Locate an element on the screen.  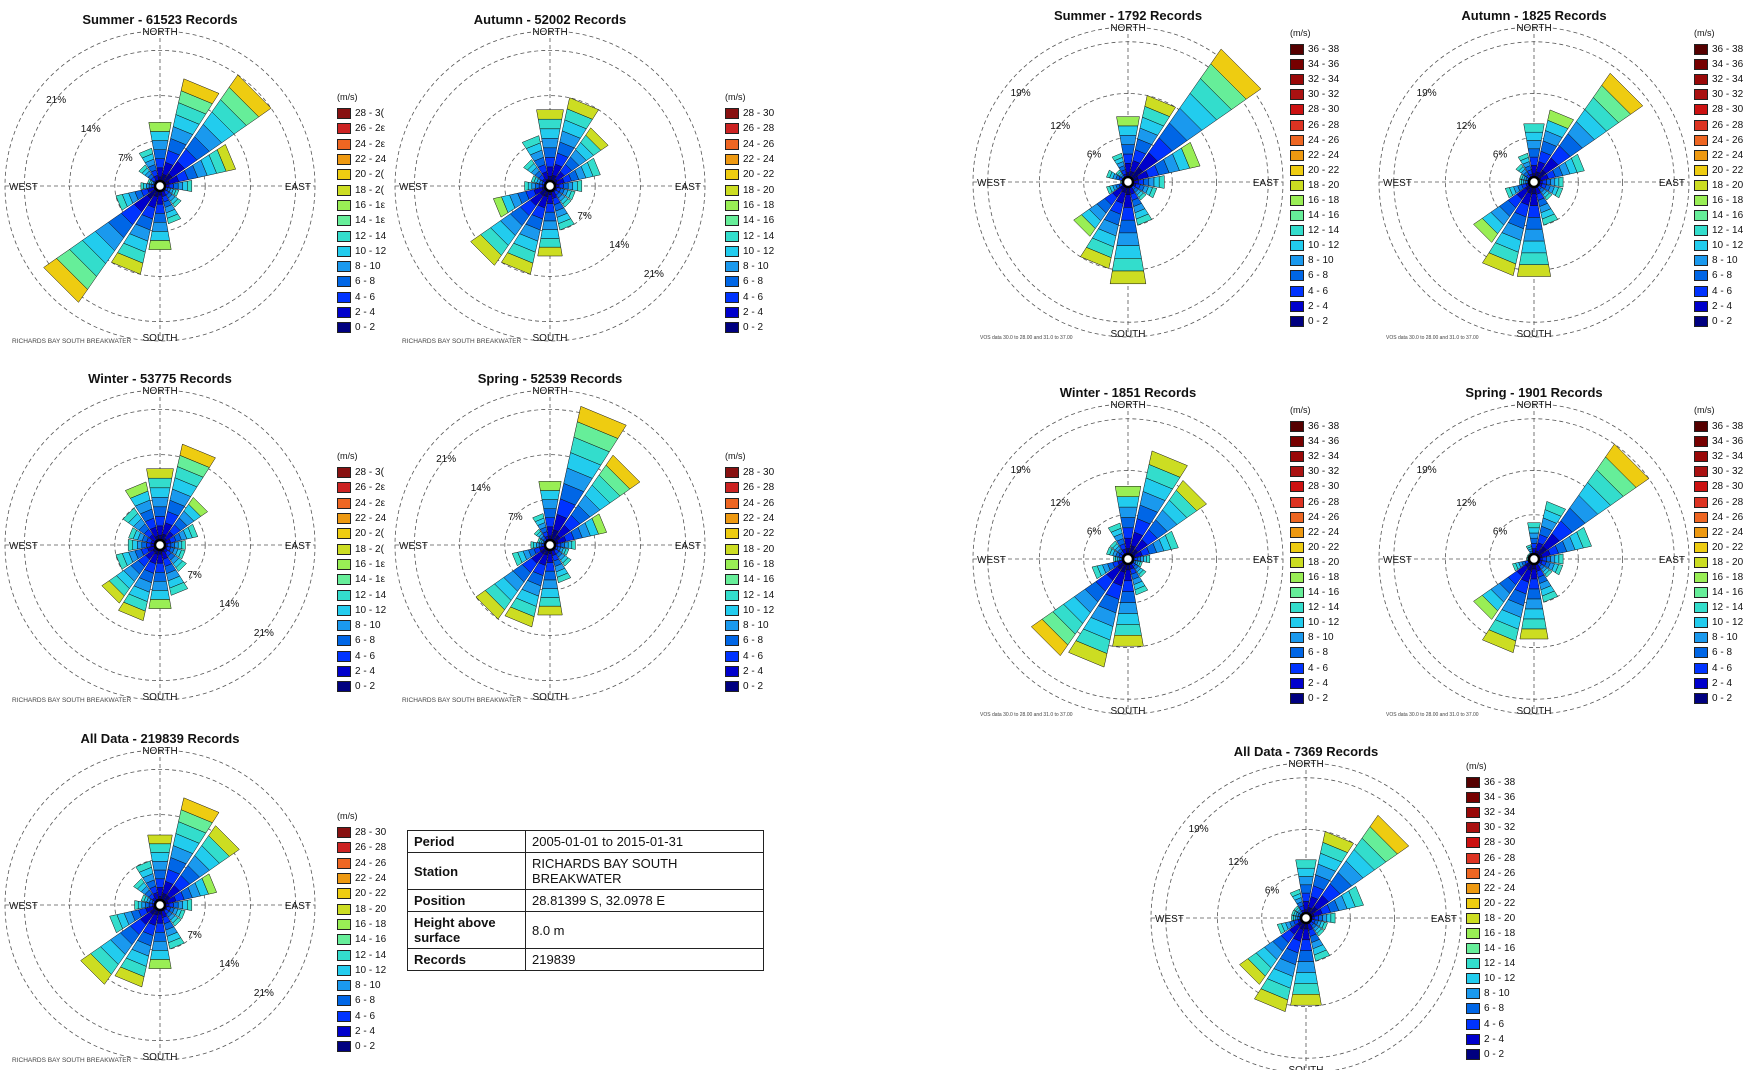
legend-item: 4 - 6 is located at coordinates (1718, 291).